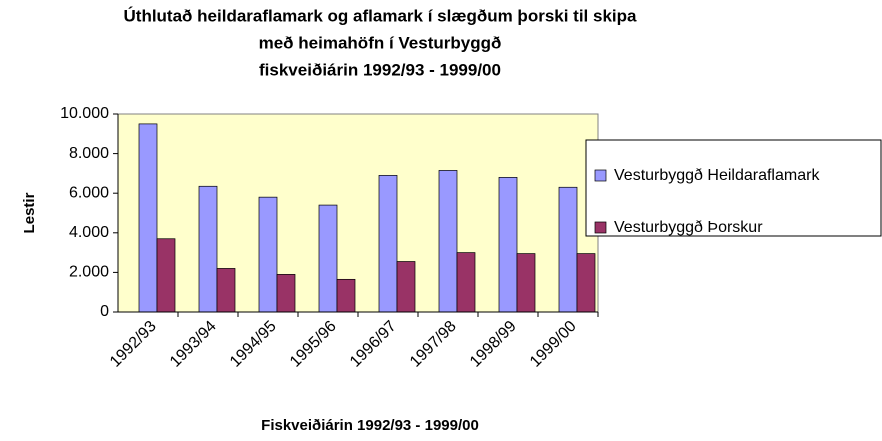  What do you see at coordinates (373, 344) in the screenshot?
I see `x-tick-label: 1996/97` at bounding box center [373, 344].